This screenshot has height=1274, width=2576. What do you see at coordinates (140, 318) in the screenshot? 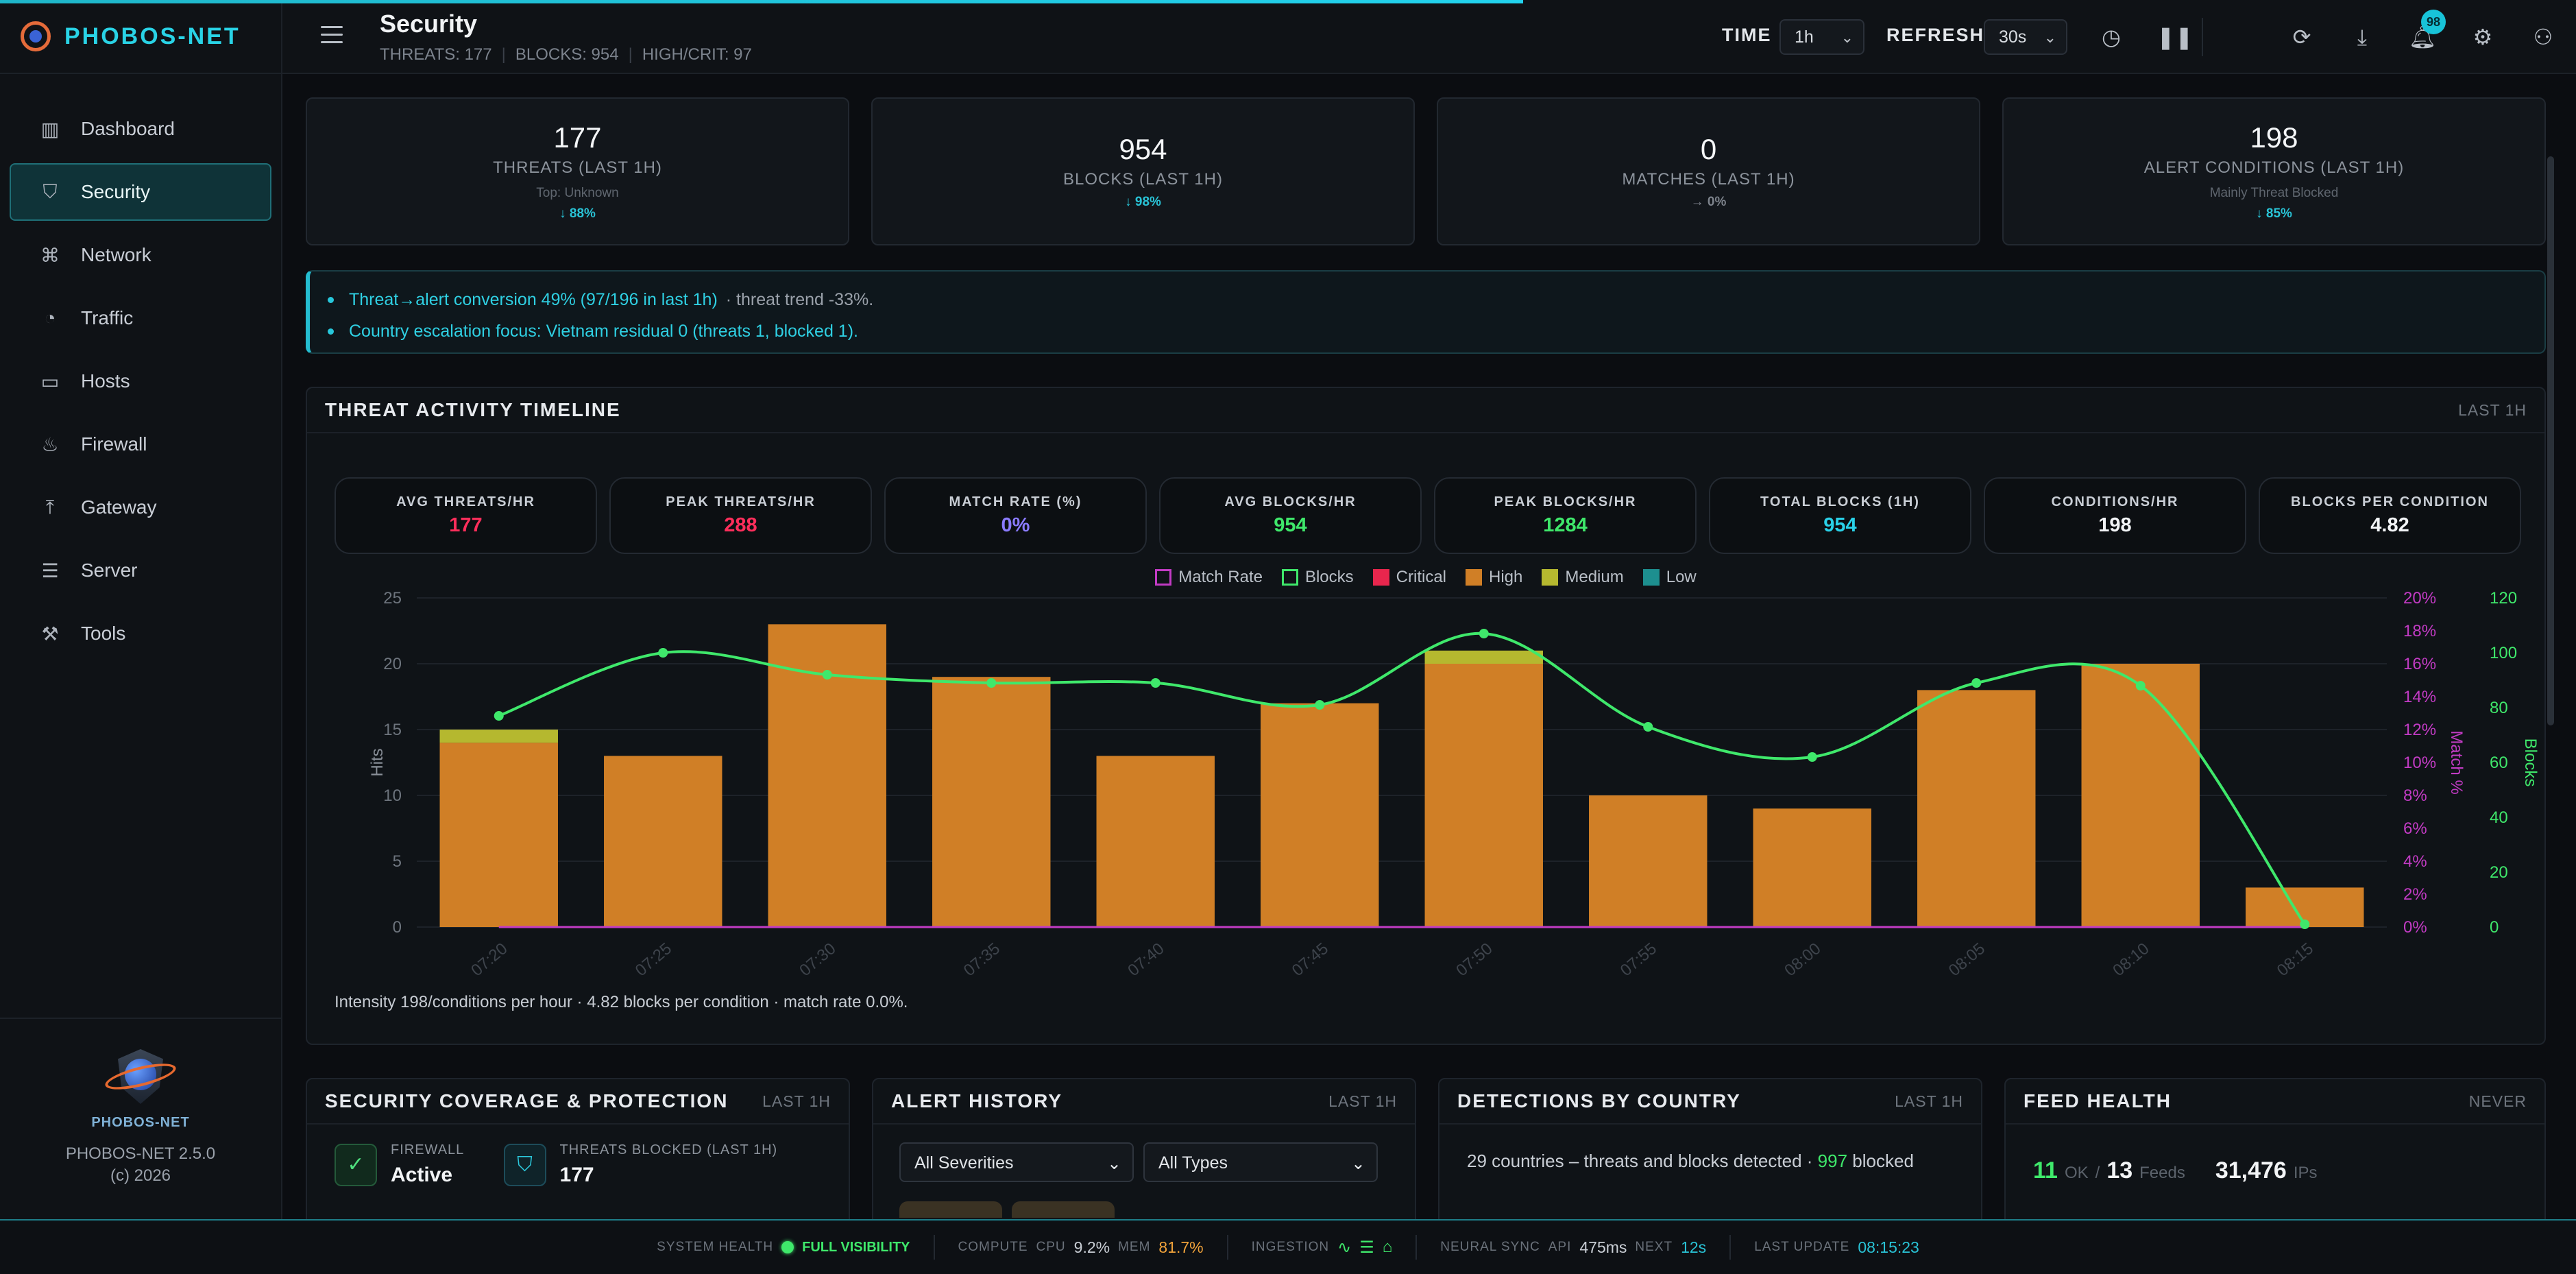
I see `sidebar-item-traffic: ◔ Traffic` at bounding box center [140, 318].